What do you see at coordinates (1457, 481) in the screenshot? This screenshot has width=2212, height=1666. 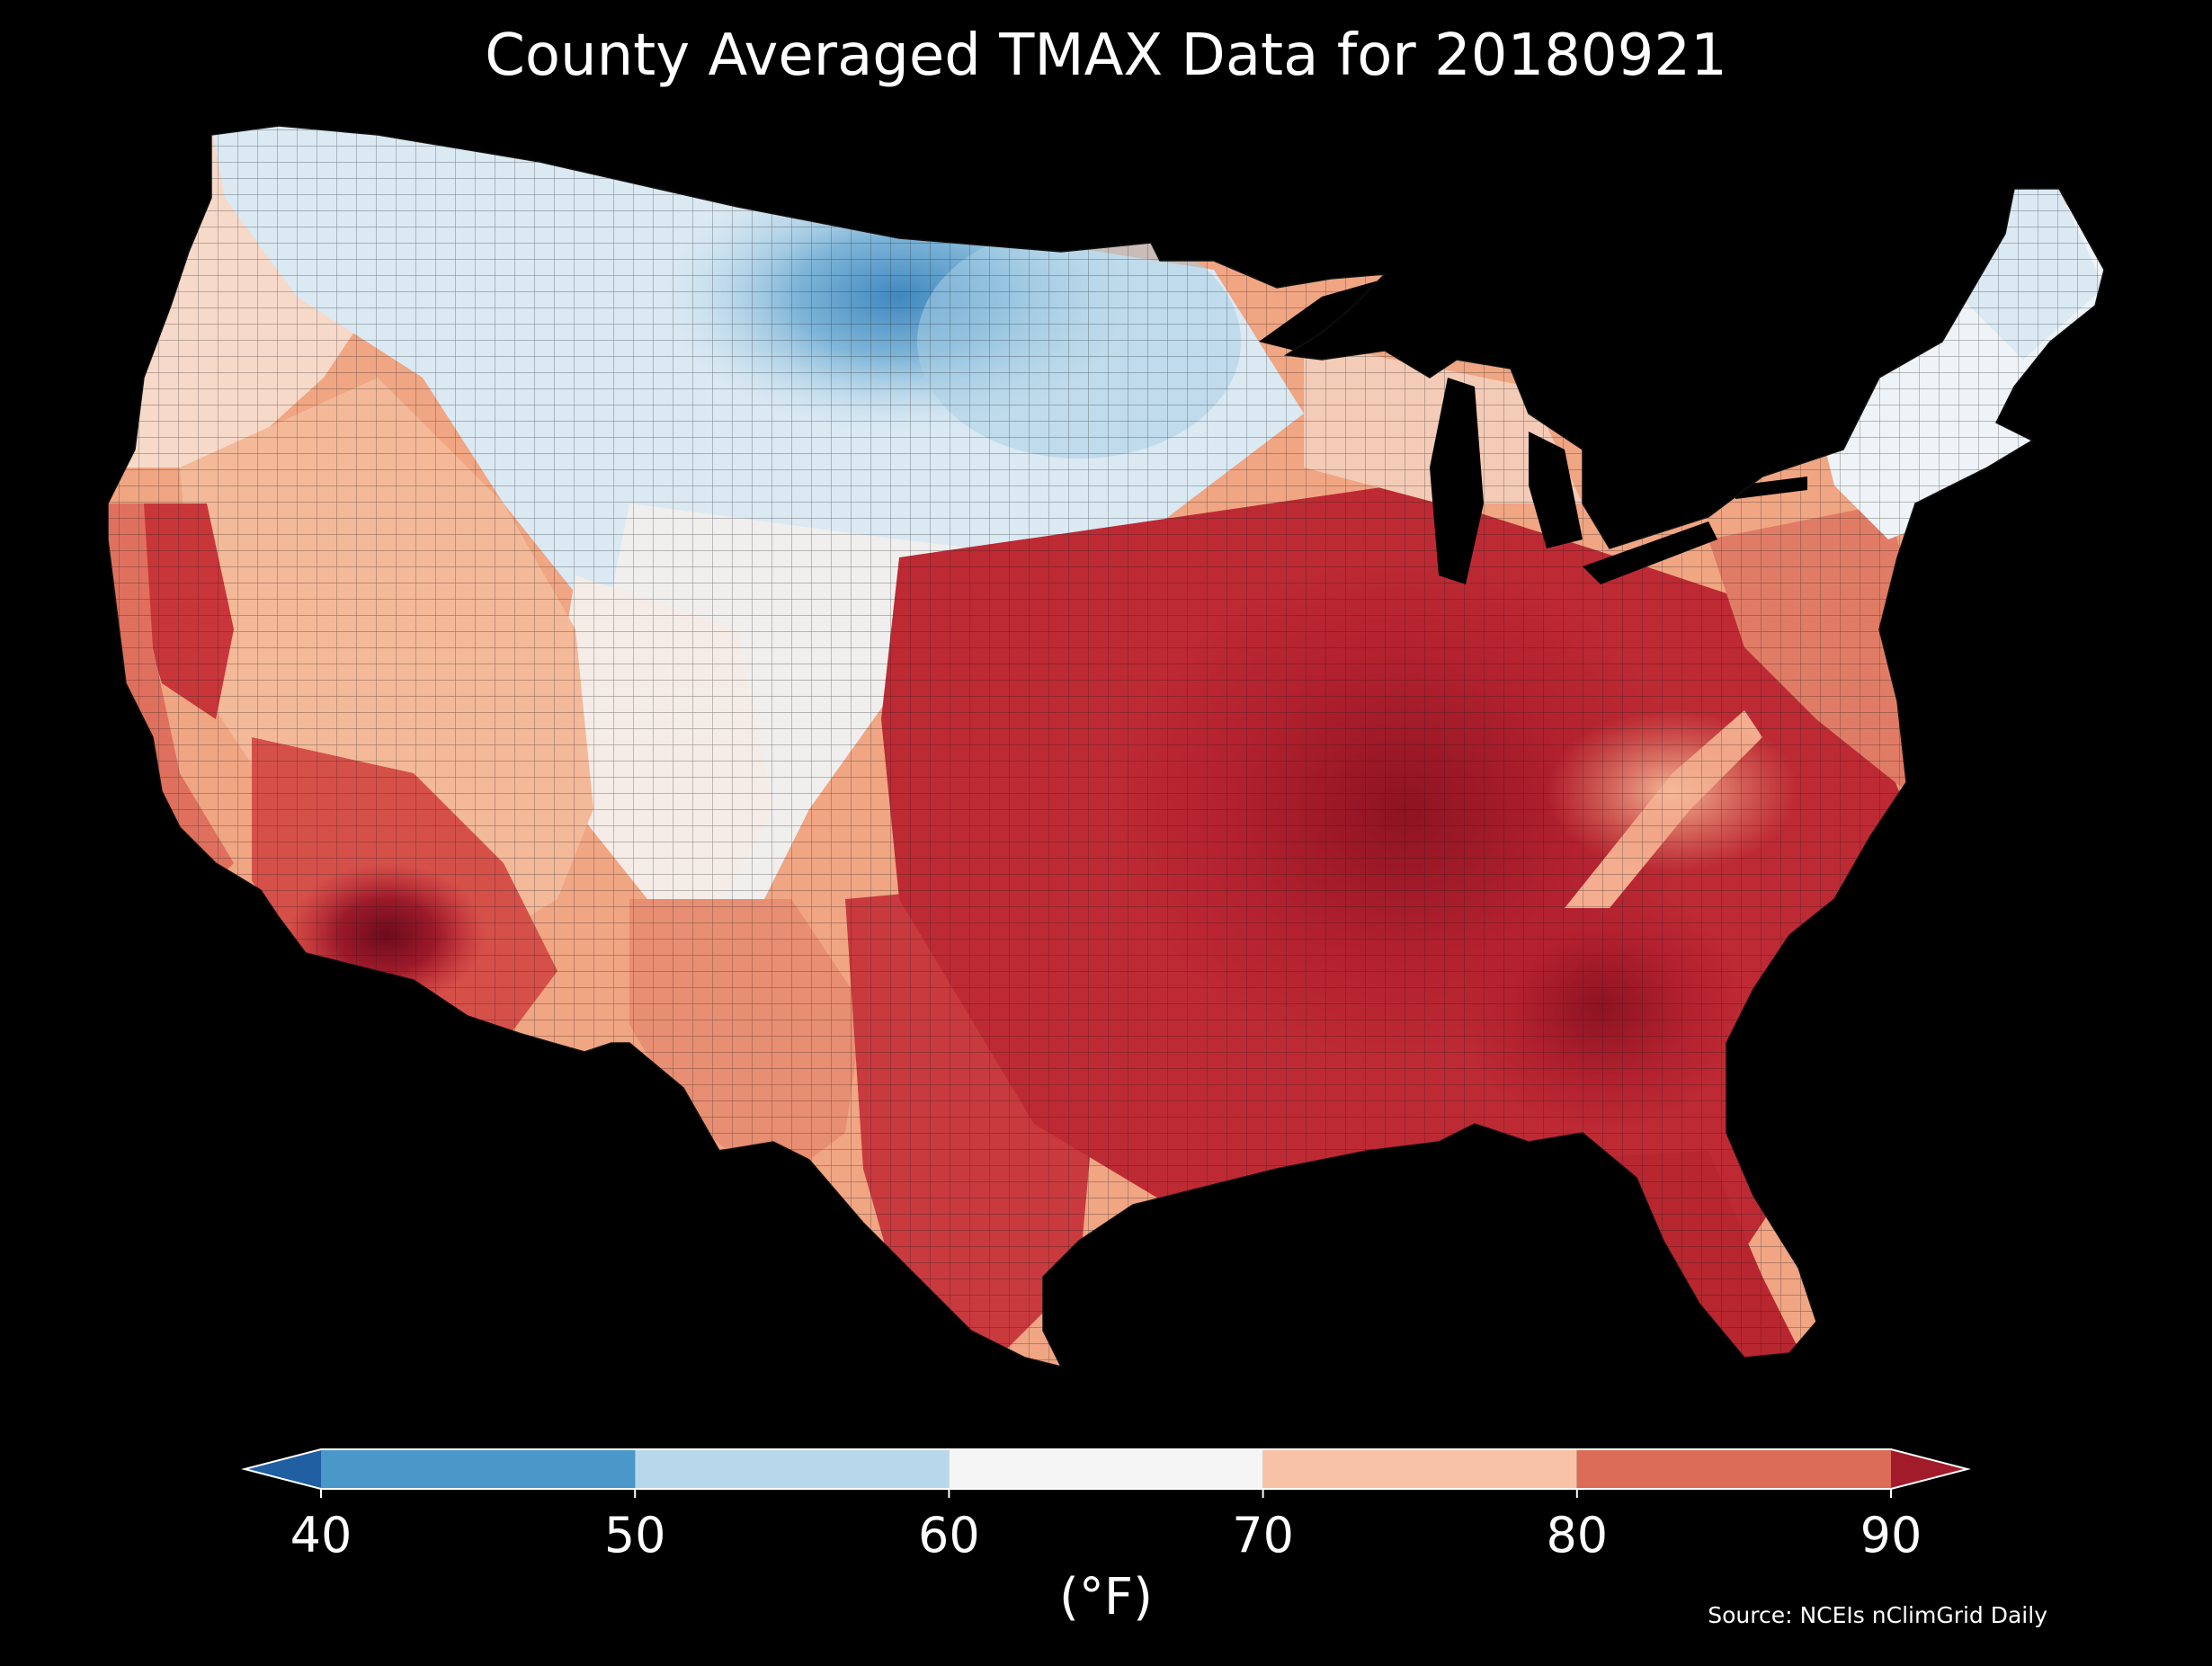 I see `lake-michigan` at bounding box center [1457, 481].